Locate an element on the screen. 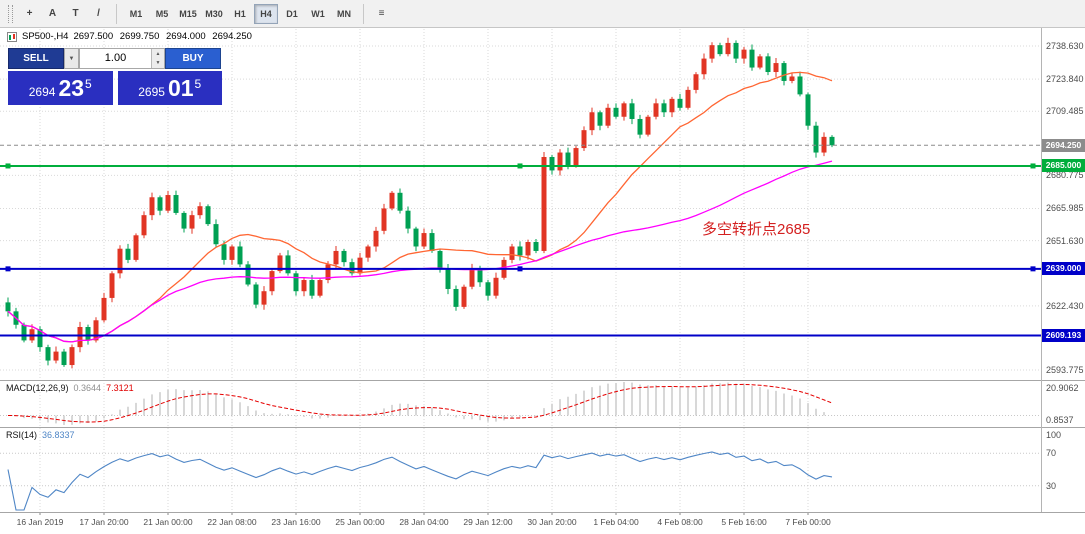 The image size is (1085, 534). chart-icon is located at coordinates (12, 36).